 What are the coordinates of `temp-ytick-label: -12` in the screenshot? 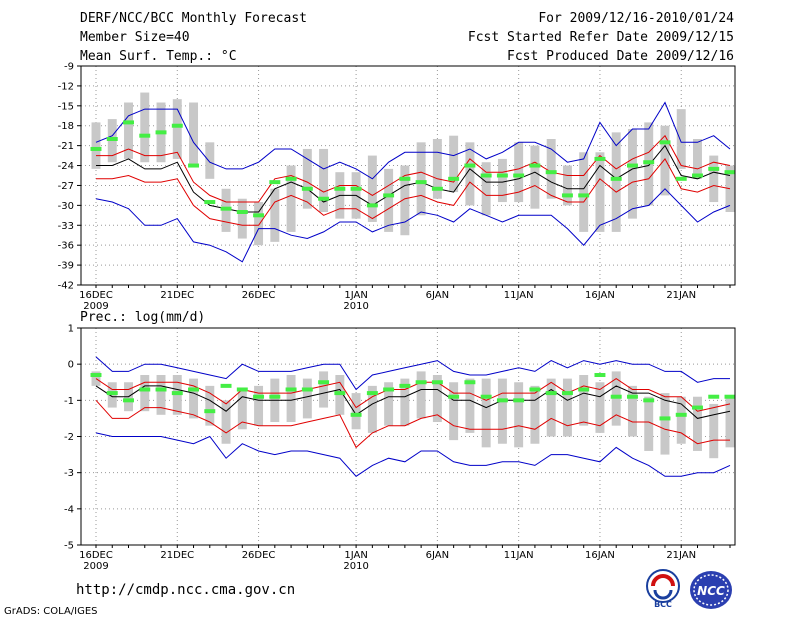 It's located at (66, 86).